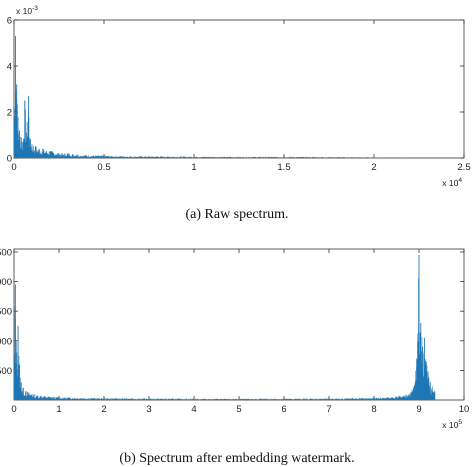 This screenshot has width=474, height=467. Describe the element at coordinates (452, 424) in the screenshot. I see `x-multiplier: x 105` at that location.